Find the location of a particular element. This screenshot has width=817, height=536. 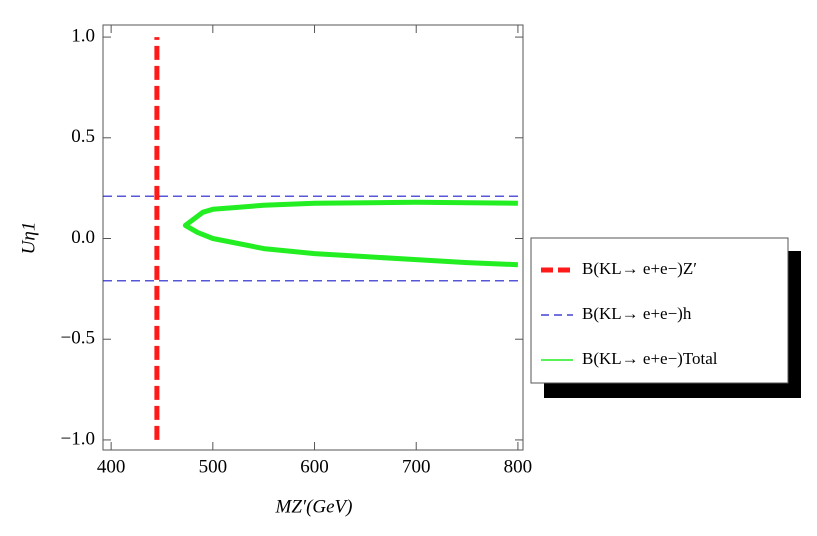

legend-label: B(KL→ e+e−)Total is located at coordinates (650, 358).